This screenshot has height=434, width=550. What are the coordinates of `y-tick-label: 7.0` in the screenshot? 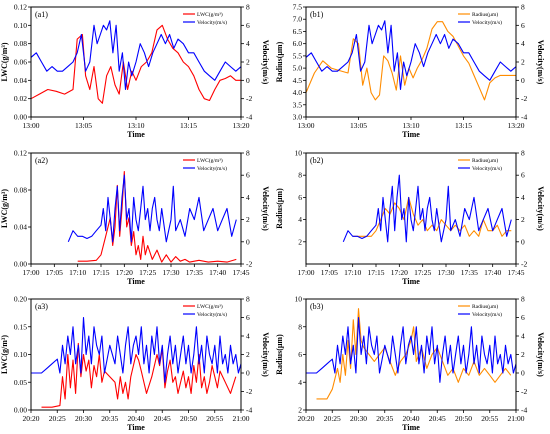 It's located at (298, 19).